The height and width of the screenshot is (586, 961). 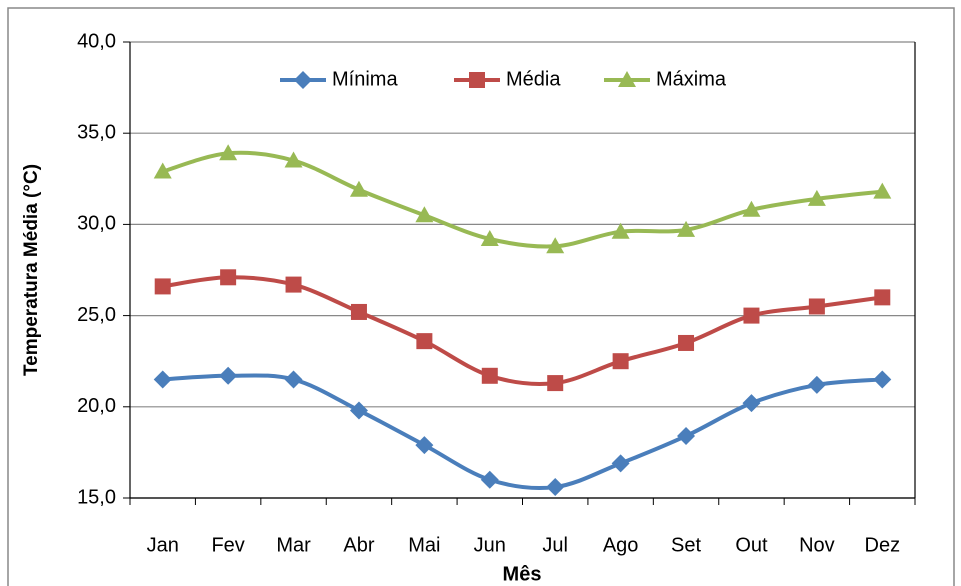 I want to click on legend-label: Mínima, so click(x=365, y=79).